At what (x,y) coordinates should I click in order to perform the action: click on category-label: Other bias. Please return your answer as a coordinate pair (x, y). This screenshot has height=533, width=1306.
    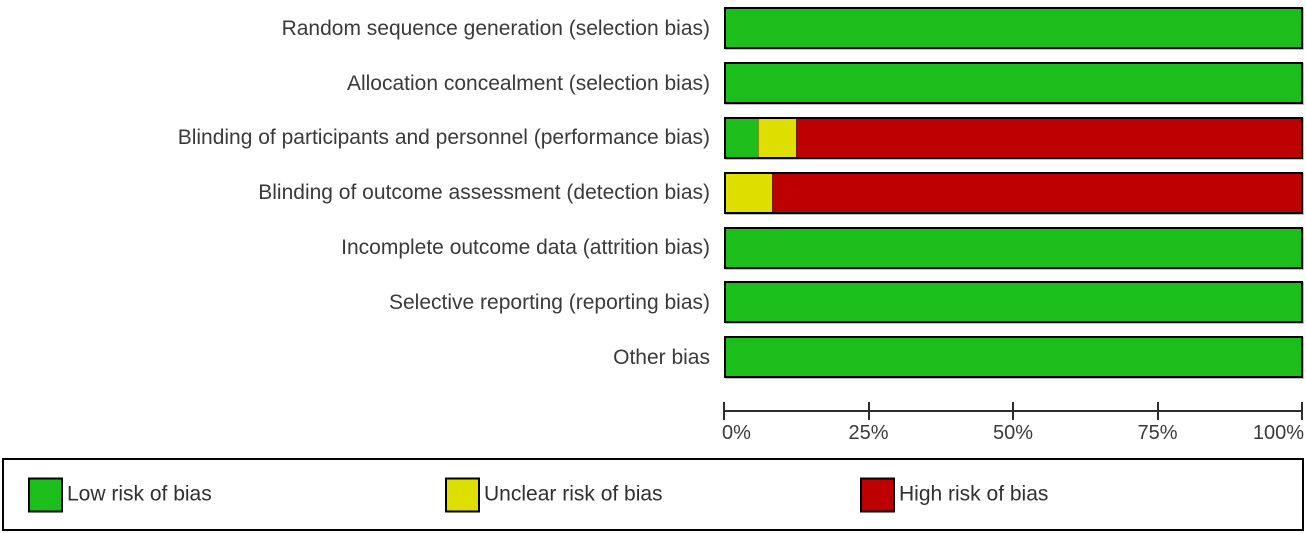
    Looking at the image, I should click on (661, 357).